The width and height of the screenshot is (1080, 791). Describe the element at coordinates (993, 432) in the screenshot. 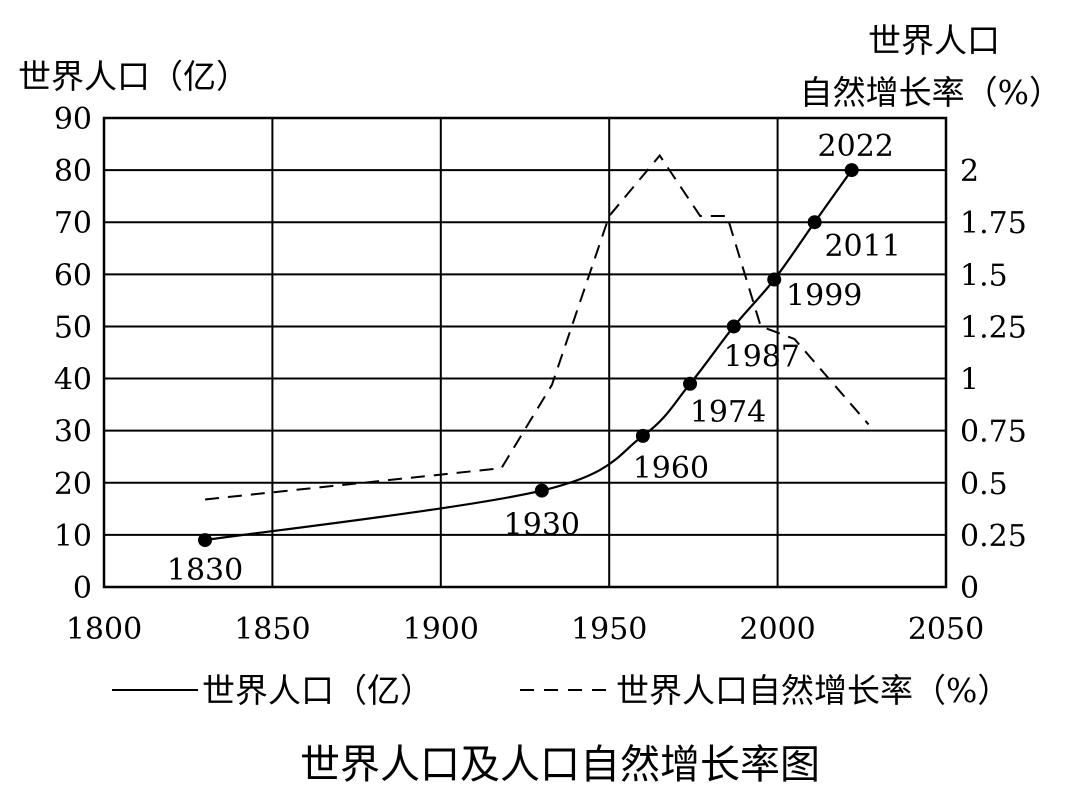

I see `y-right-tick-label: 0.75` at that location.